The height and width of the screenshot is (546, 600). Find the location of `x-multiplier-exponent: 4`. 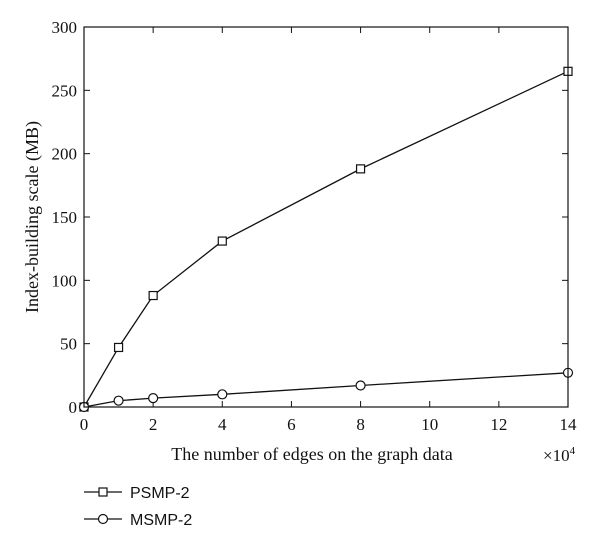

x-multiplier-exponent: 4 is located at coordinates (573, 451).